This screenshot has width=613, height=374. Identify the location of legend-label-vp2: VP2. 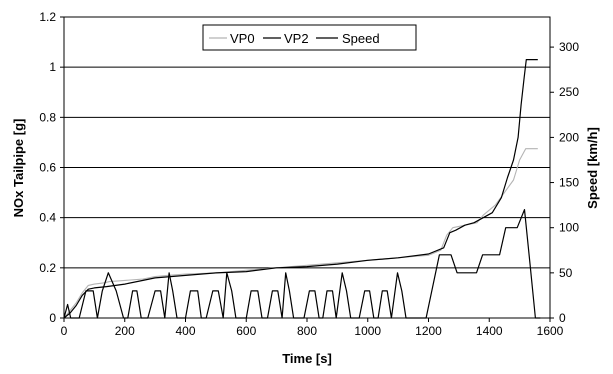
(296, 38).